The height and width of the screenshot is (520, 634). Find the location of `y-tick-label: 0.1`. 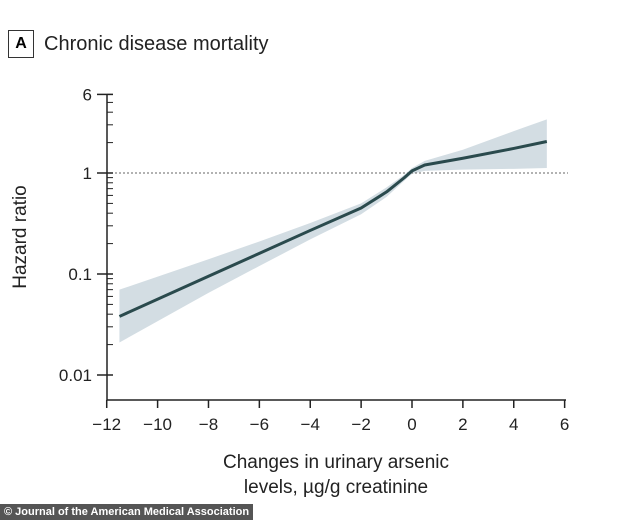

y-tick-label: 0.1 is located at coordinates (80, 274).